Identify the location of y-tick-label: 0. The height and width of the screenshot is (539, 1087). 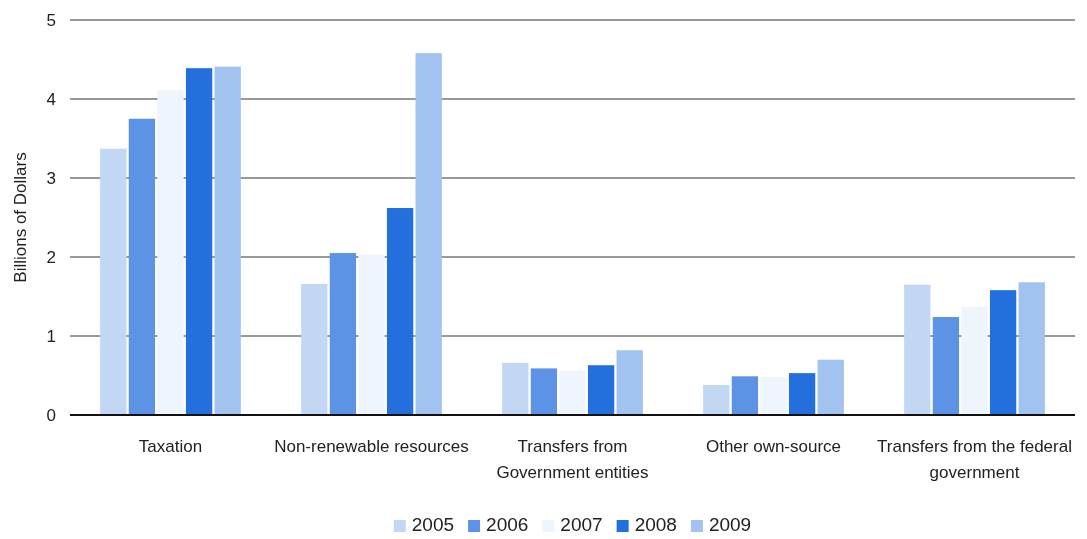
(51, 415).